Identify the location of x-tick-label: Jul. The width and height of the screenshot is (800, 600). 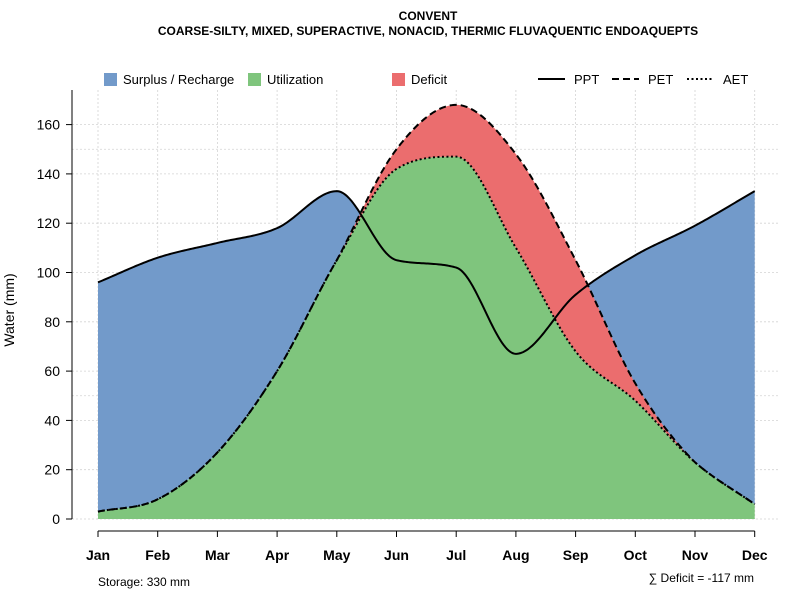
(456, 555).